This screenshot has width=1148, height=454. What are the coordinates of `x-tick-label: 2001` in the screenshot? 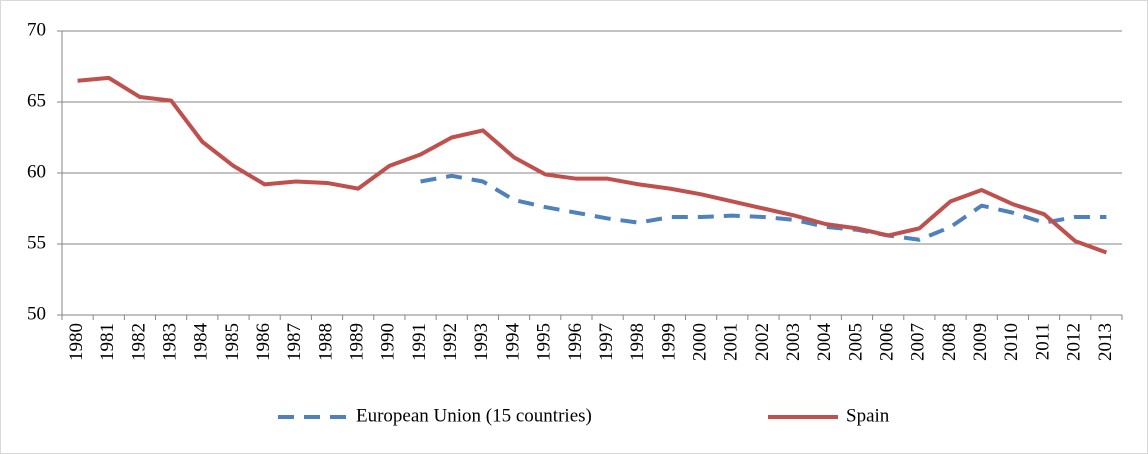 It's located at (731, 342).